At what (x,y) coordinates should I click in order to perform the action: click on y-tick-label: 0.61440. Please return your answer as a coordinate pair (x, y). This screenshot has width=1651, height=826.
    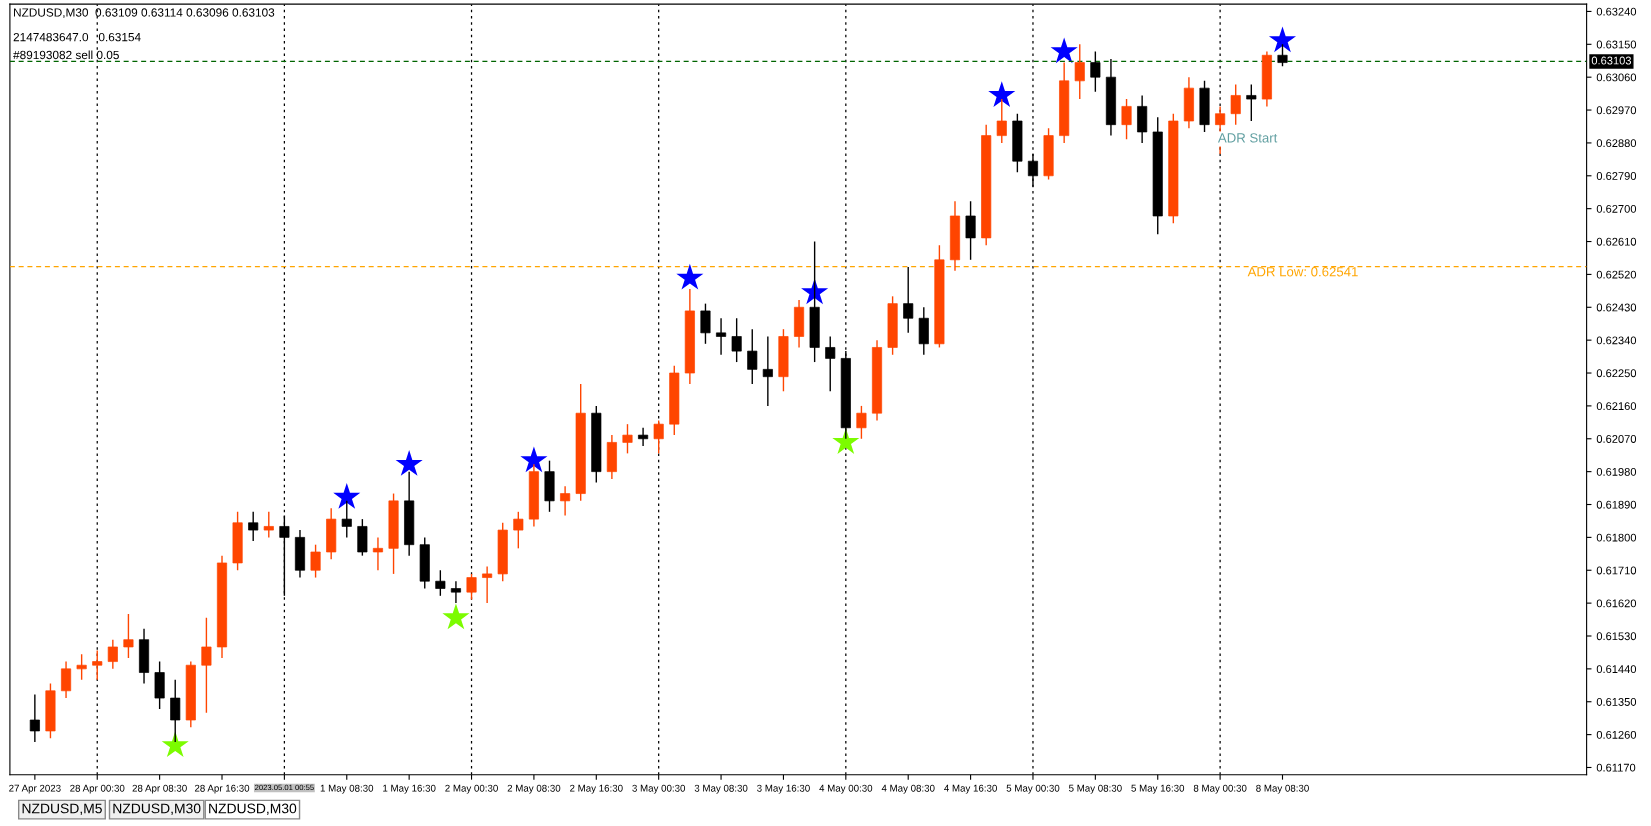
    Looking at the image, I should click on (1616, 669).